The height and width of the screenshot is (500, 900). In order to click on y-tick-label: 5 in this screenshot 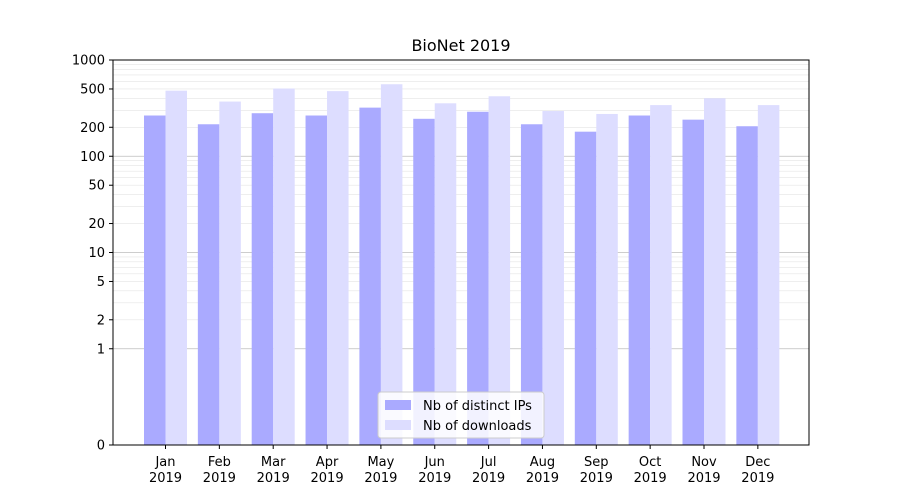, I will do `click(101, 282)`.